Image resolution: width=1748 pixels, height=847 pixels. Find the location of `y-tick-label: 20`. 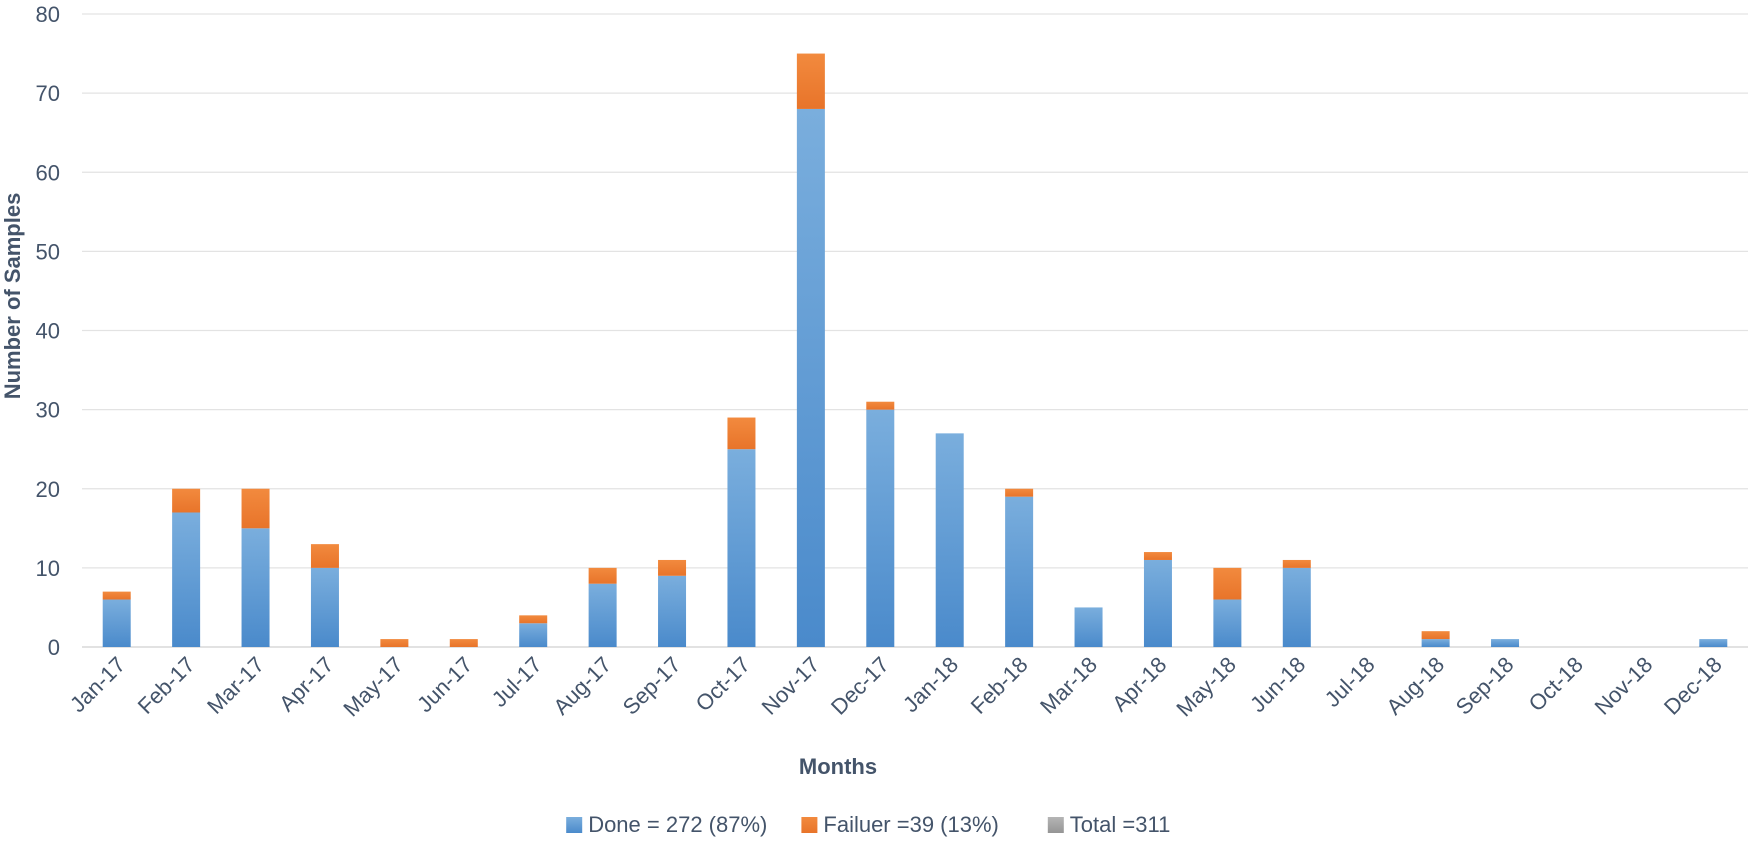

y-tick-label: 20 is located at coordinates (48, 489).